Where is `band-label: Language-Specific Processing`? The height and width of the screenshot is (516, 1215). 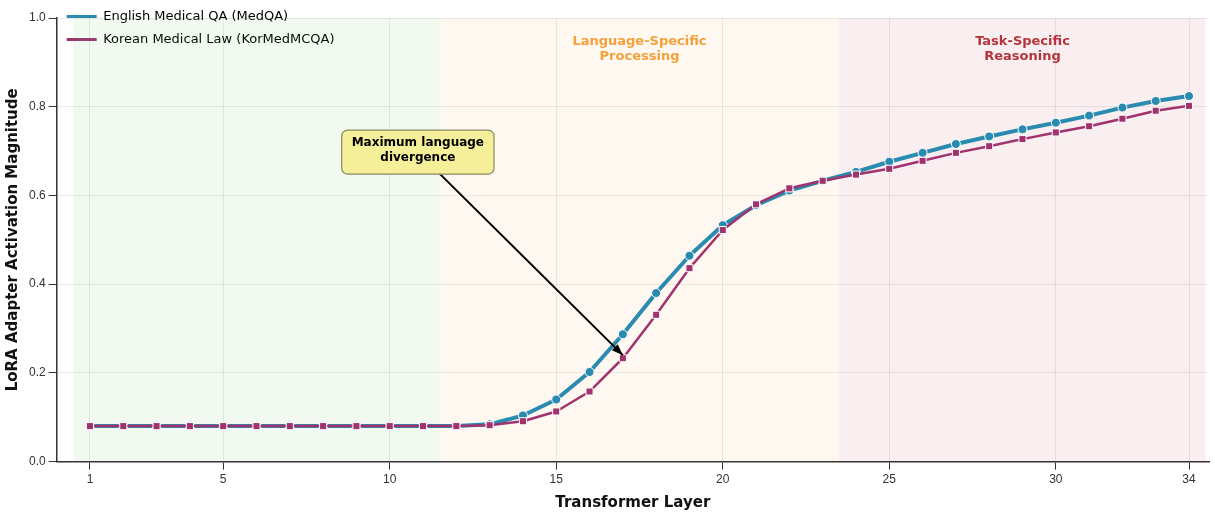 band-label: Language-Specific Processing is located at coordinates (639, 47).